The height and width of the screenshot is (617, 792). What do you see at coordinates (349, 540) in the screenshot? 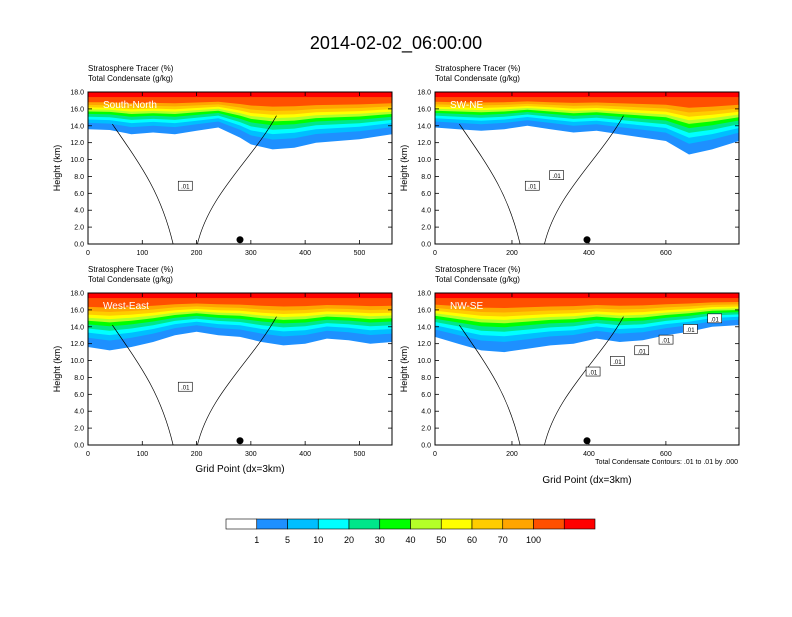
I see `colorbar-level-label: 20` at bounding box center [349, 540].